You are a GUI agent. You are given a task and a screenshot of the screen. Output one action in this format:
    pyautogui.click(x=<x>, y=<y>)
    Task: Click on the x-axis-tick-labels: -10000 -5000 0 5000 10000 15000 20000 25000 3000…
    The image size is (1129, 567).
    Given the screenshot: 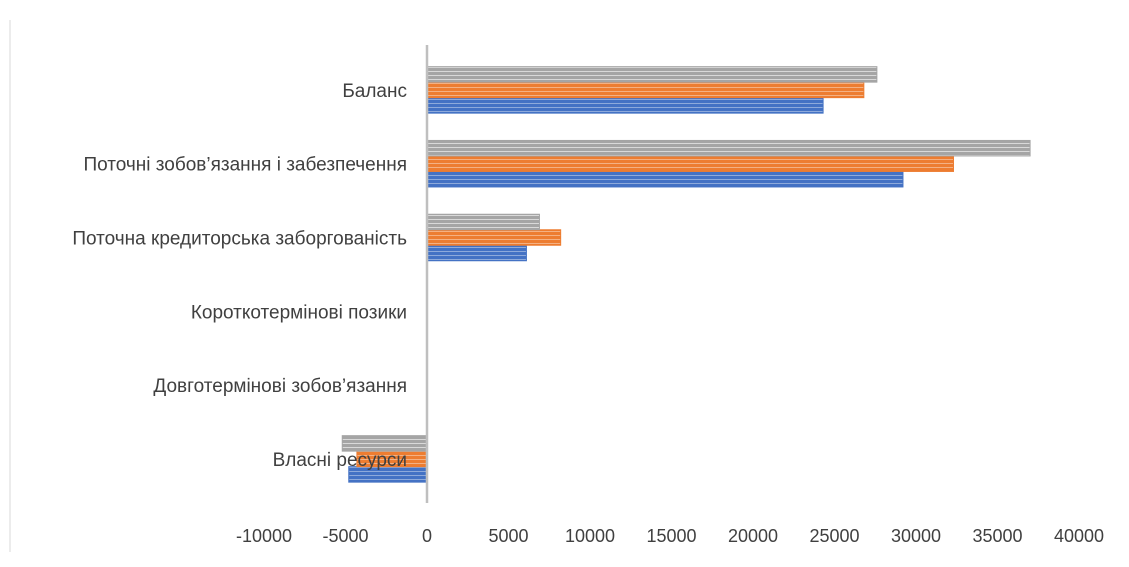 What is the action you would take?
    pyautogui.click(x=670, y=536)
    